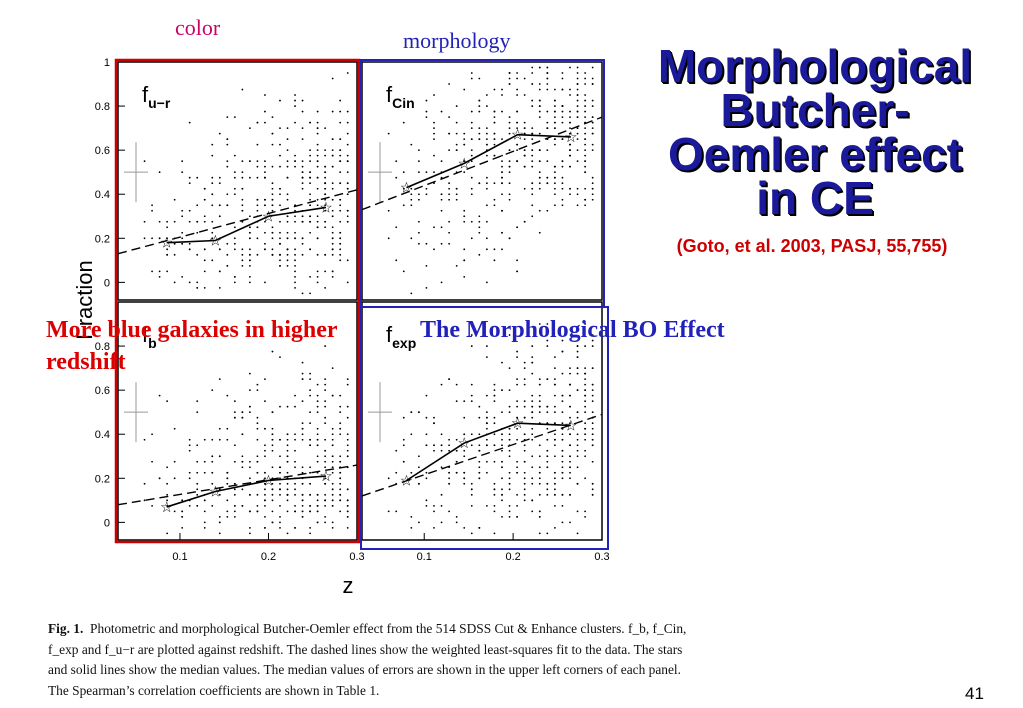 This screenshot has height=708, width=1023. I want to click on x-tick-label: 0.3, so click(601, 557).